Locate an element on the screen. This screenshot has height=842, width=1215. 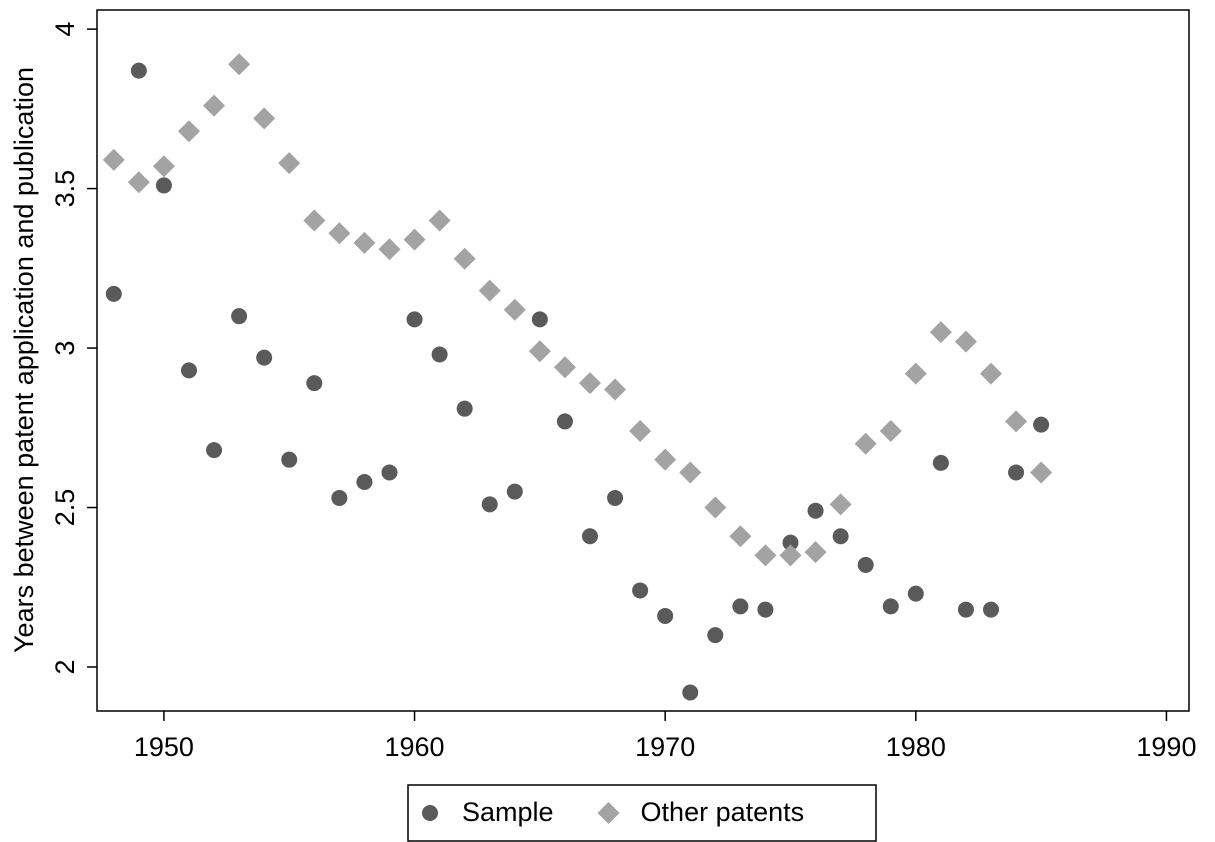
y-tick-label: 3 is located at coordinates (65, 348).